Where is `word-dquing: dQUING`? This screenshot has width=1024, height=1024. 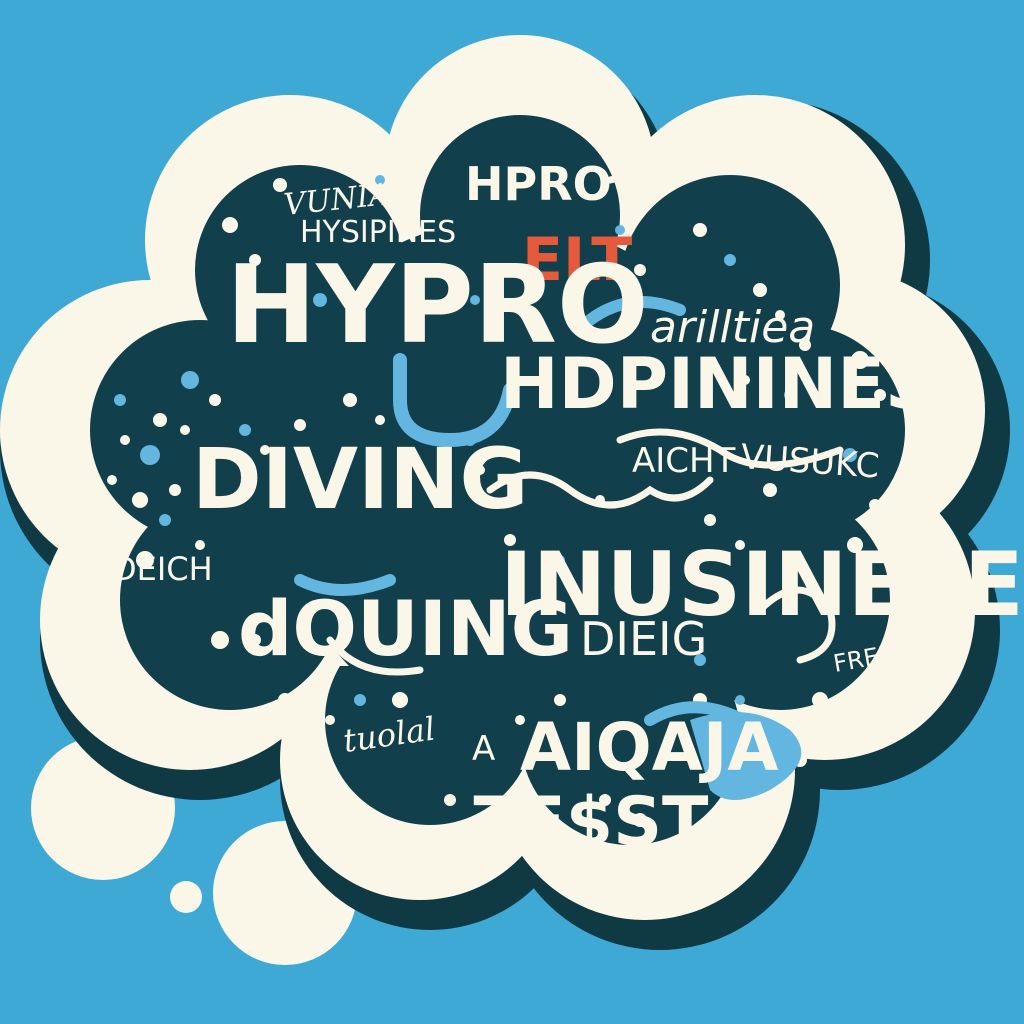 word-dquing: dQUING is located at coordinates (405, 628).